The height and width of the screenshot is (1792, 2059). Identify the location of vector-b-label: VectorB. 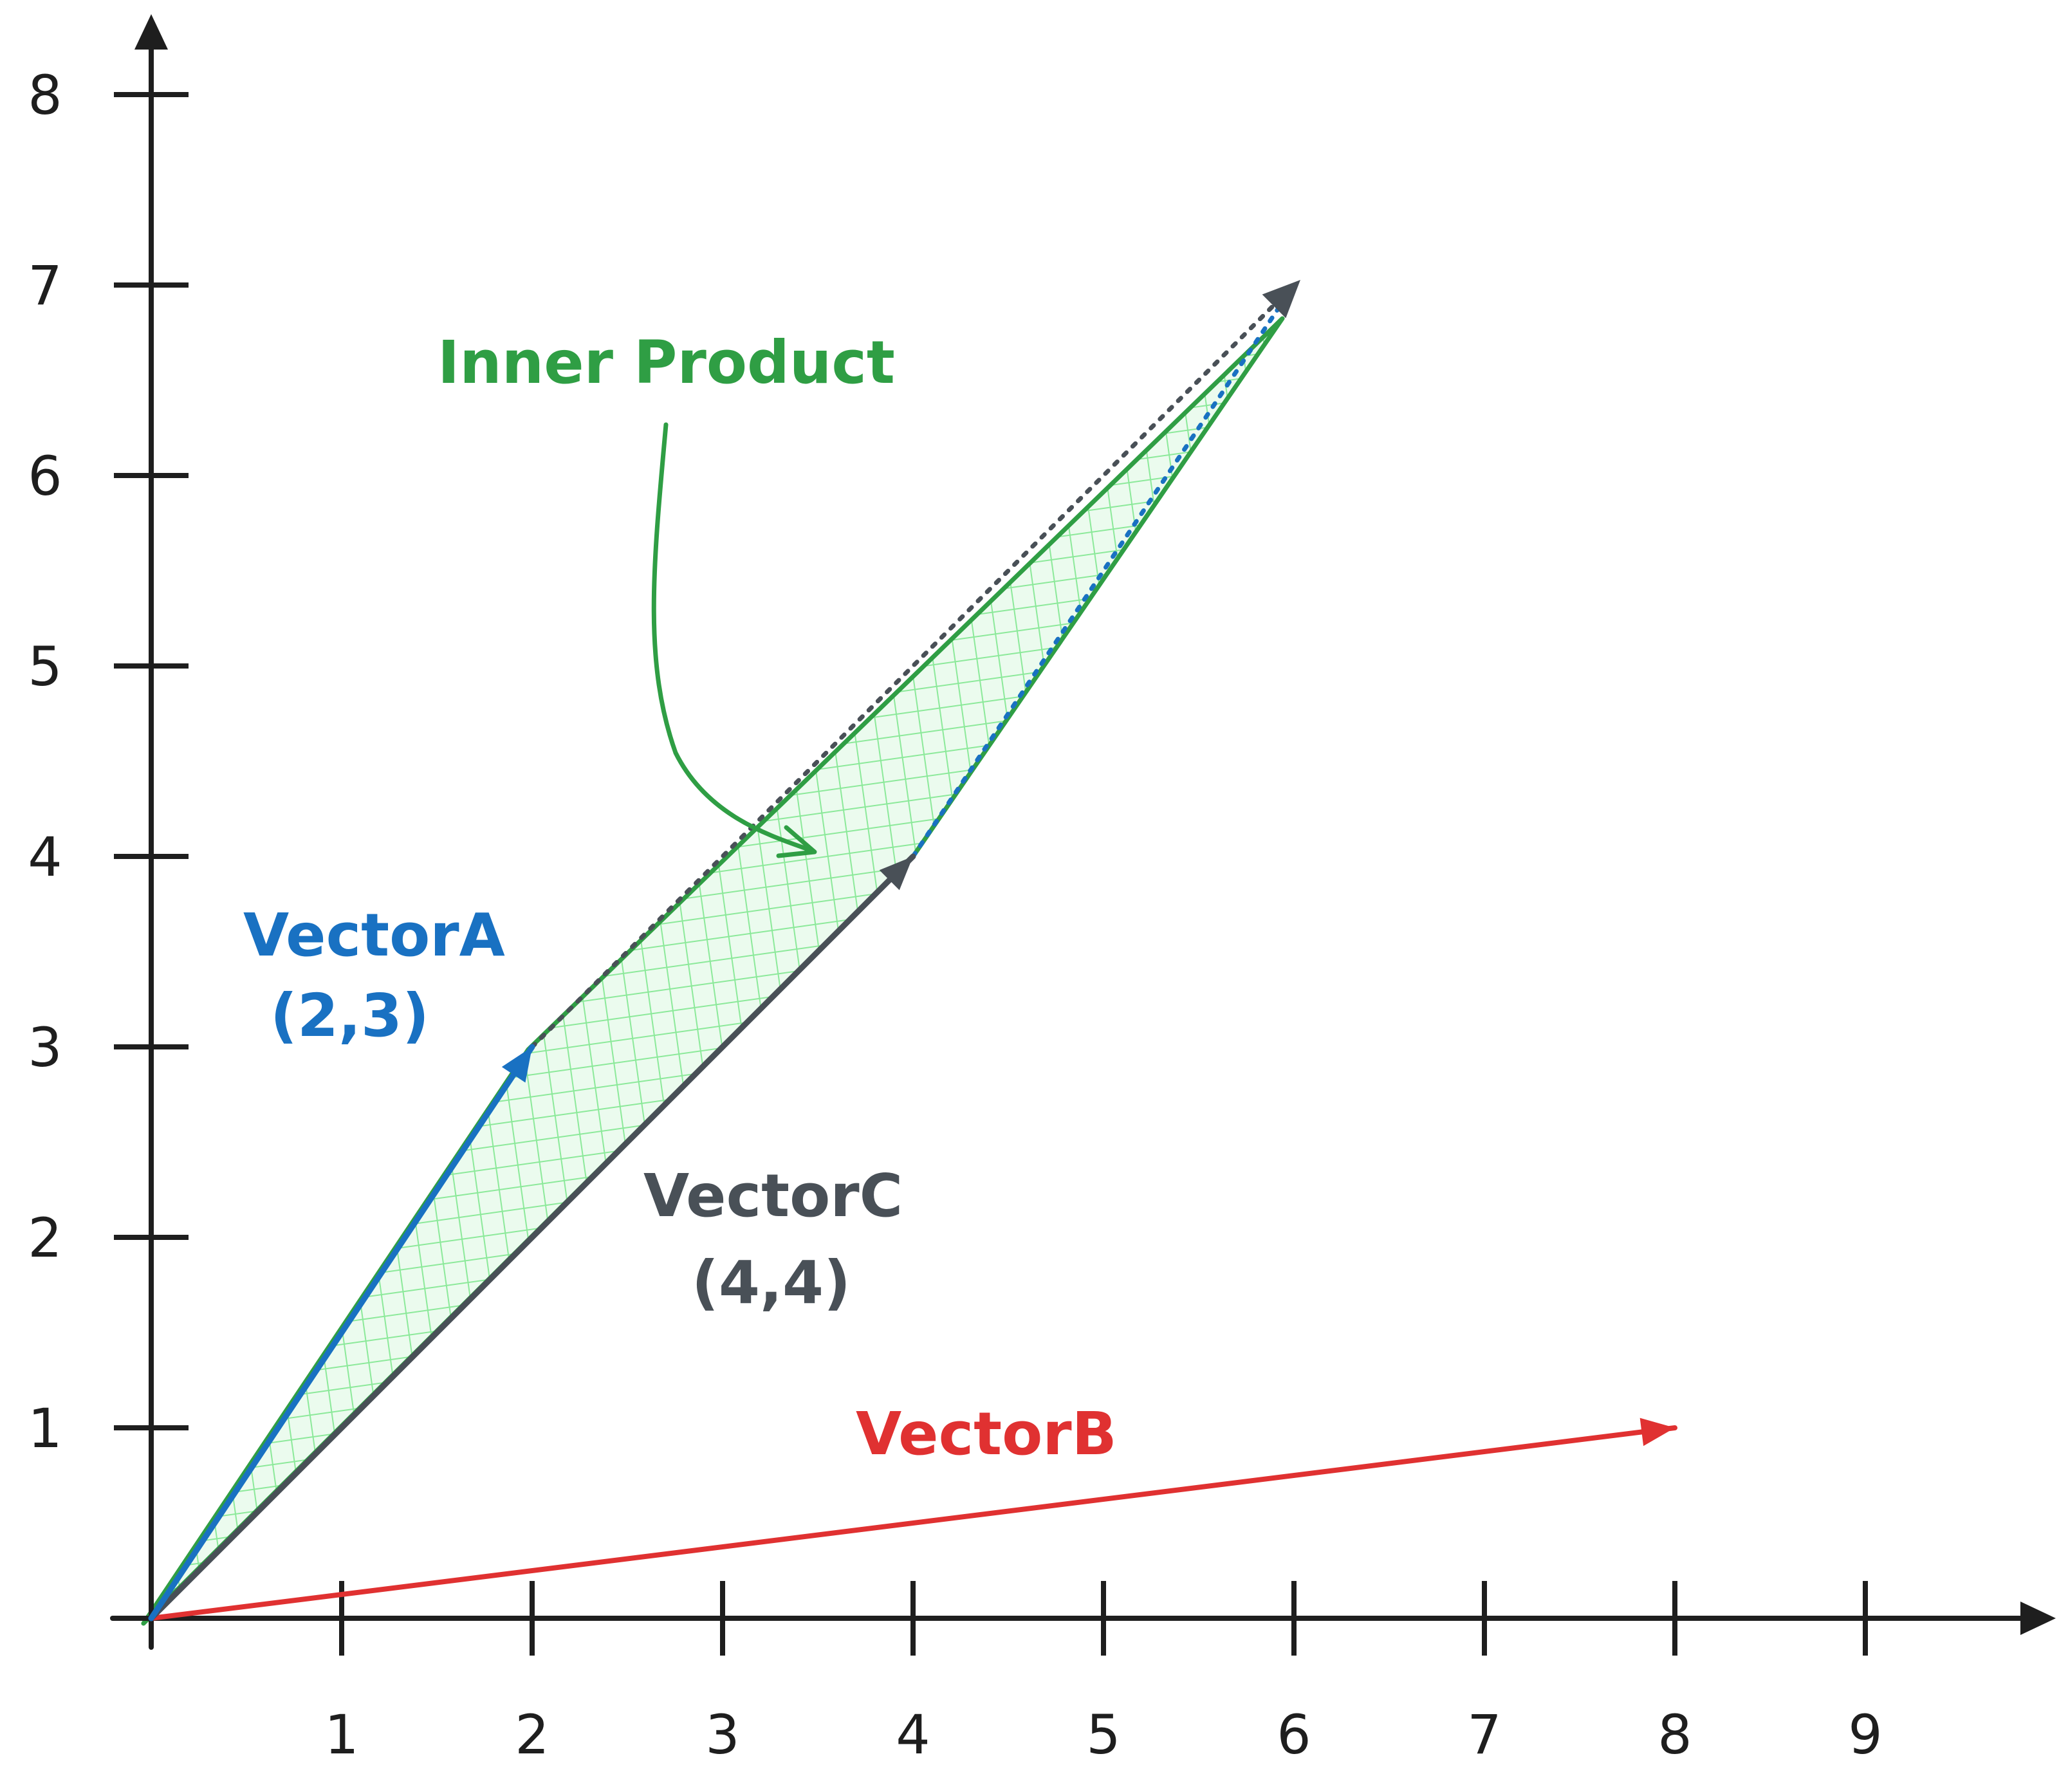
(986, 1433).